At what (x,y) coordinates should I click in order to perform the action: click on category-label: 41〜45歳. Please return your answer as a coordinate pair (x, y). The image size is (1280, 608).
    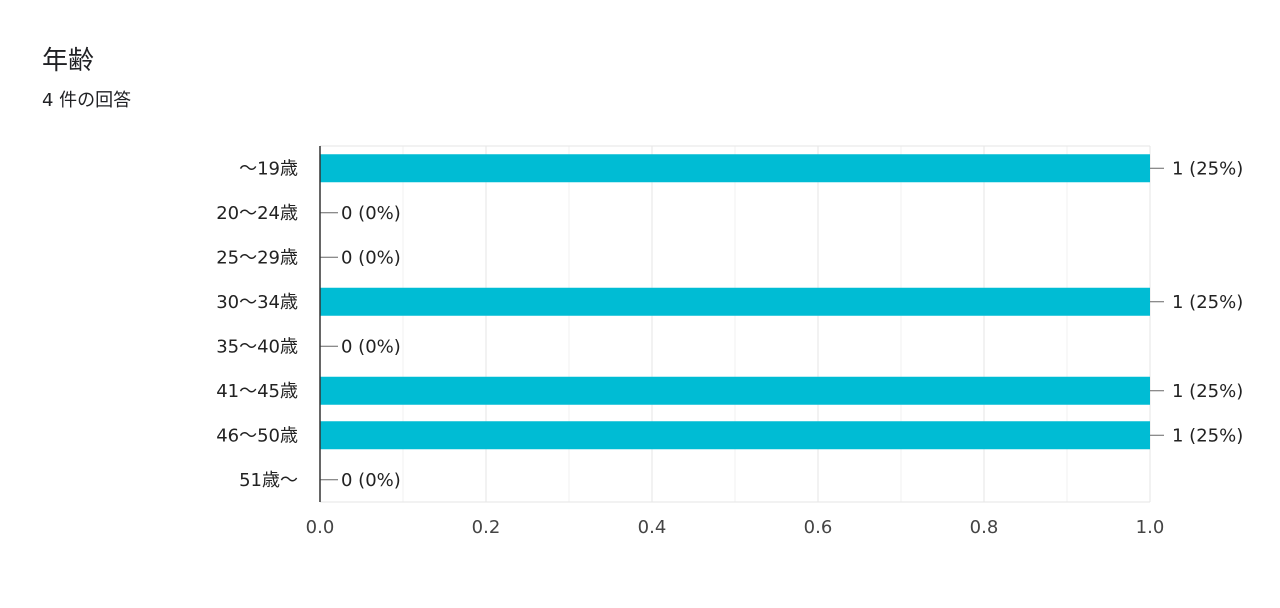
    Looking at the image, I should click on (257, 391).